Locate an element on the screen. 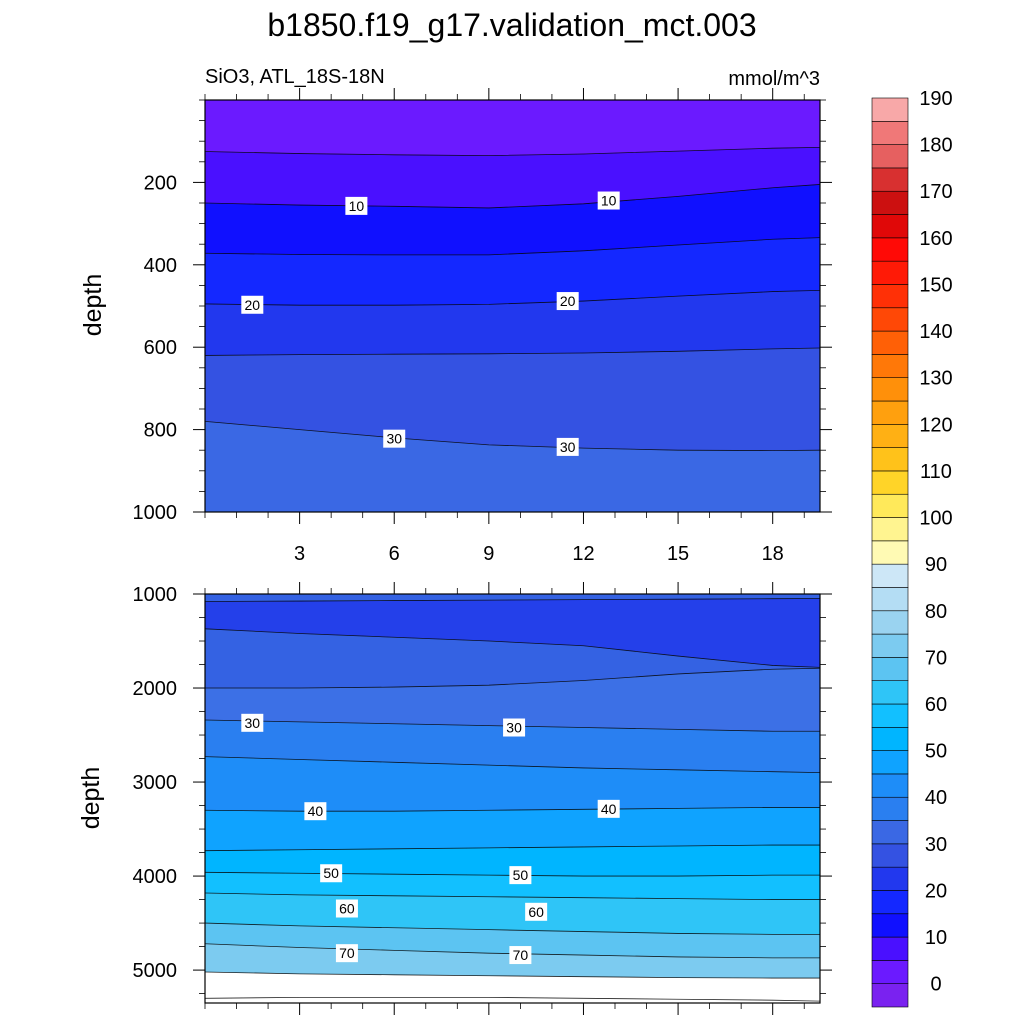 The width and height of the screenshot is (1024, 1024). colorbar-label-8: 80 is located at coordinates (936, 612).